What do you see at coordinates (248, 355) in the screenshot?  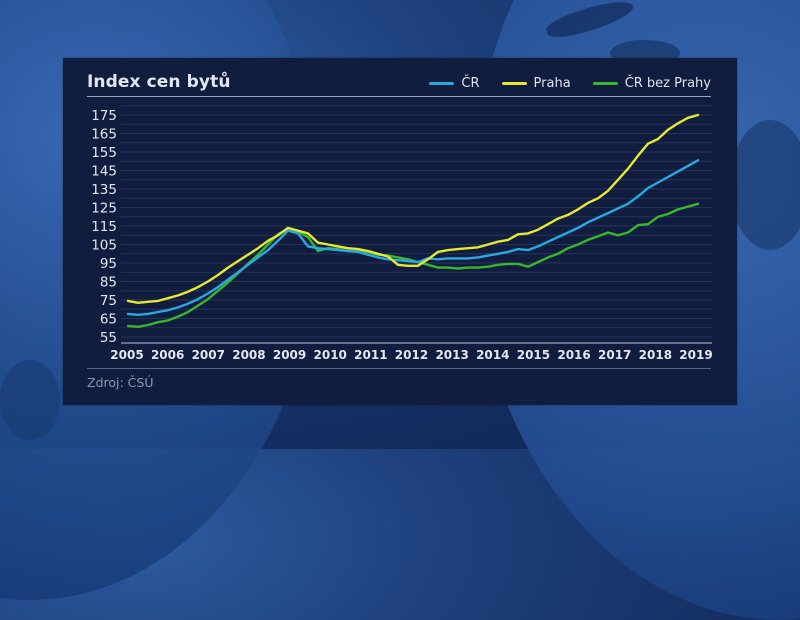 I see `x-tick-label: 2008` at bounding box center [248, 355].